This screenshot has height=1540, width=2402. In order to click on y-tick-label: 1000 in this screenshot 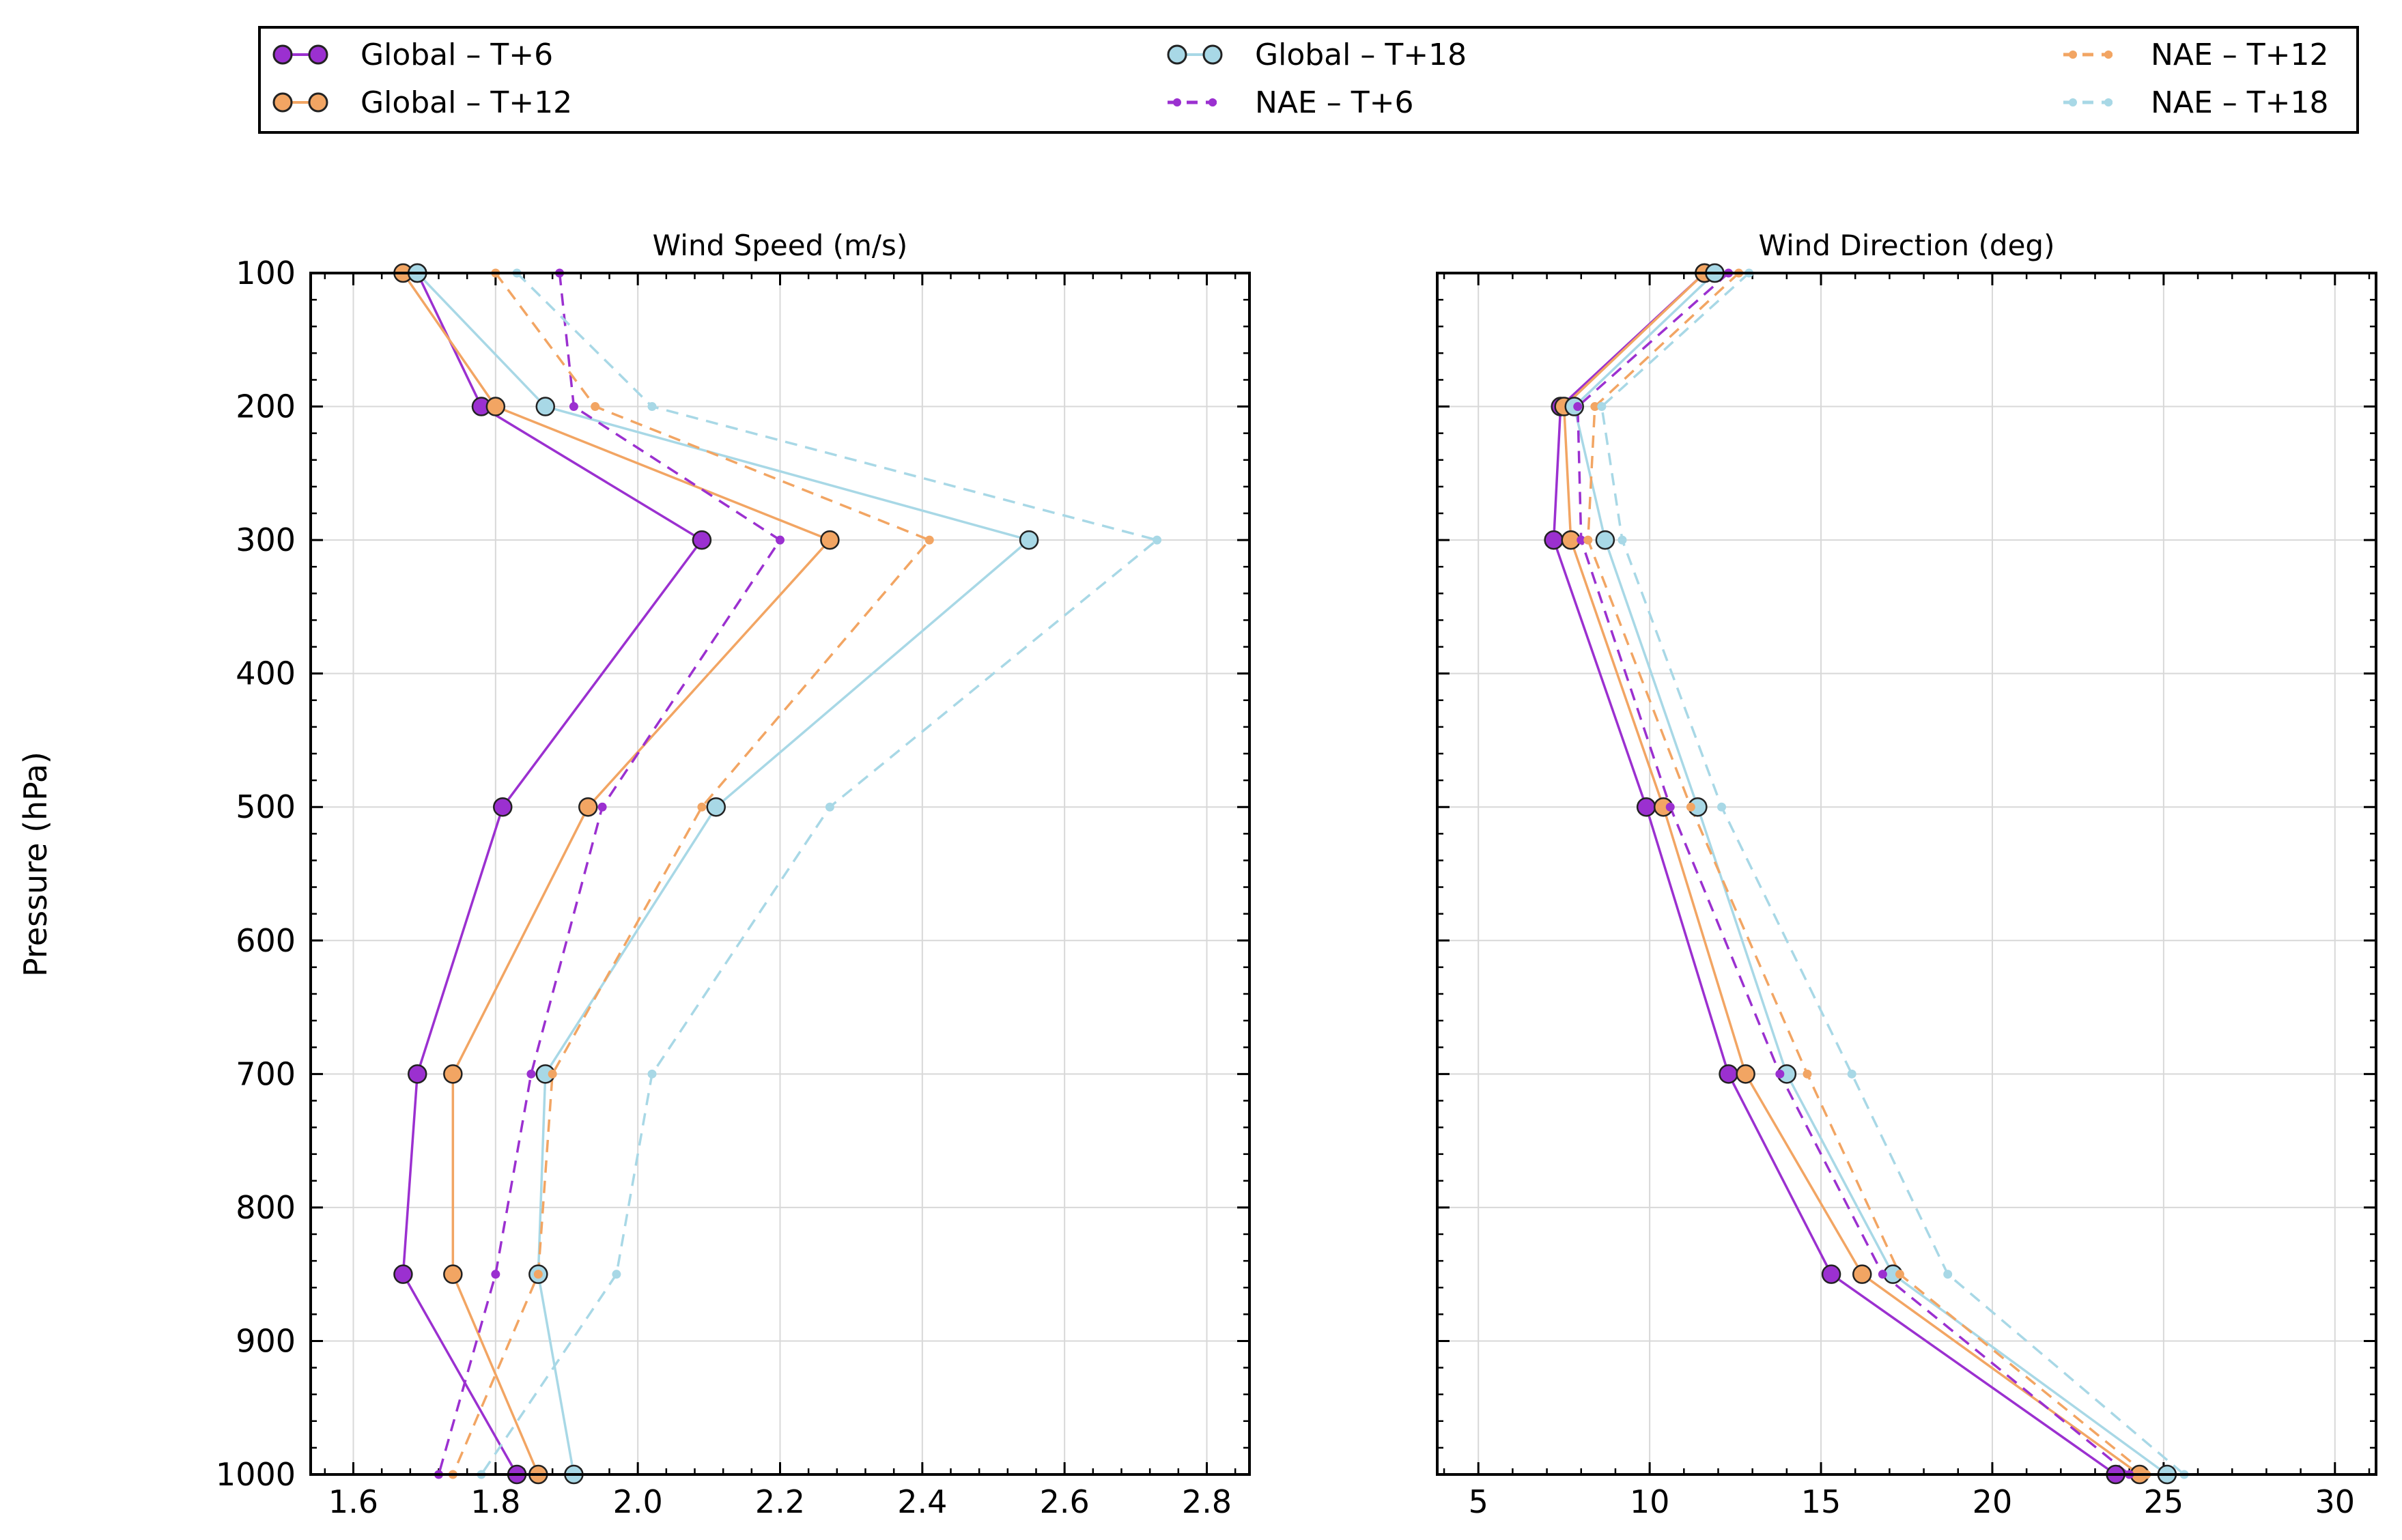, I will do `click(256, 1474)`.